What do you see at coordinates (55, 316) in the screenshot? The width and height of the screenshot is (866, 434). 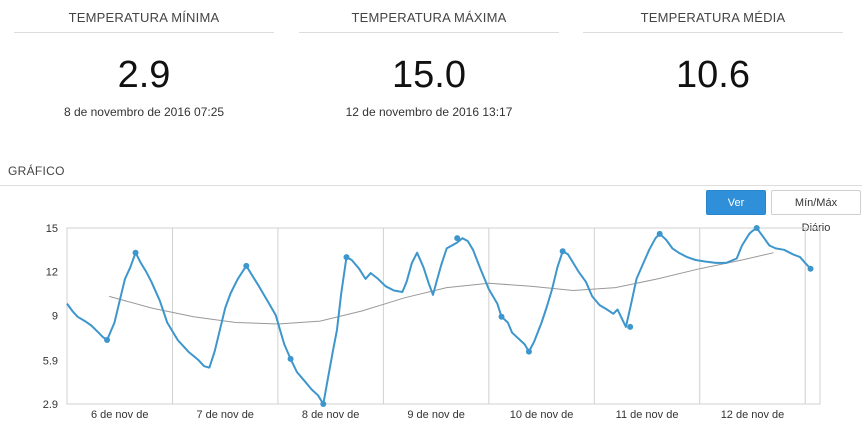 I see `y-tick-label: 9` at bounding box center [55, 316].